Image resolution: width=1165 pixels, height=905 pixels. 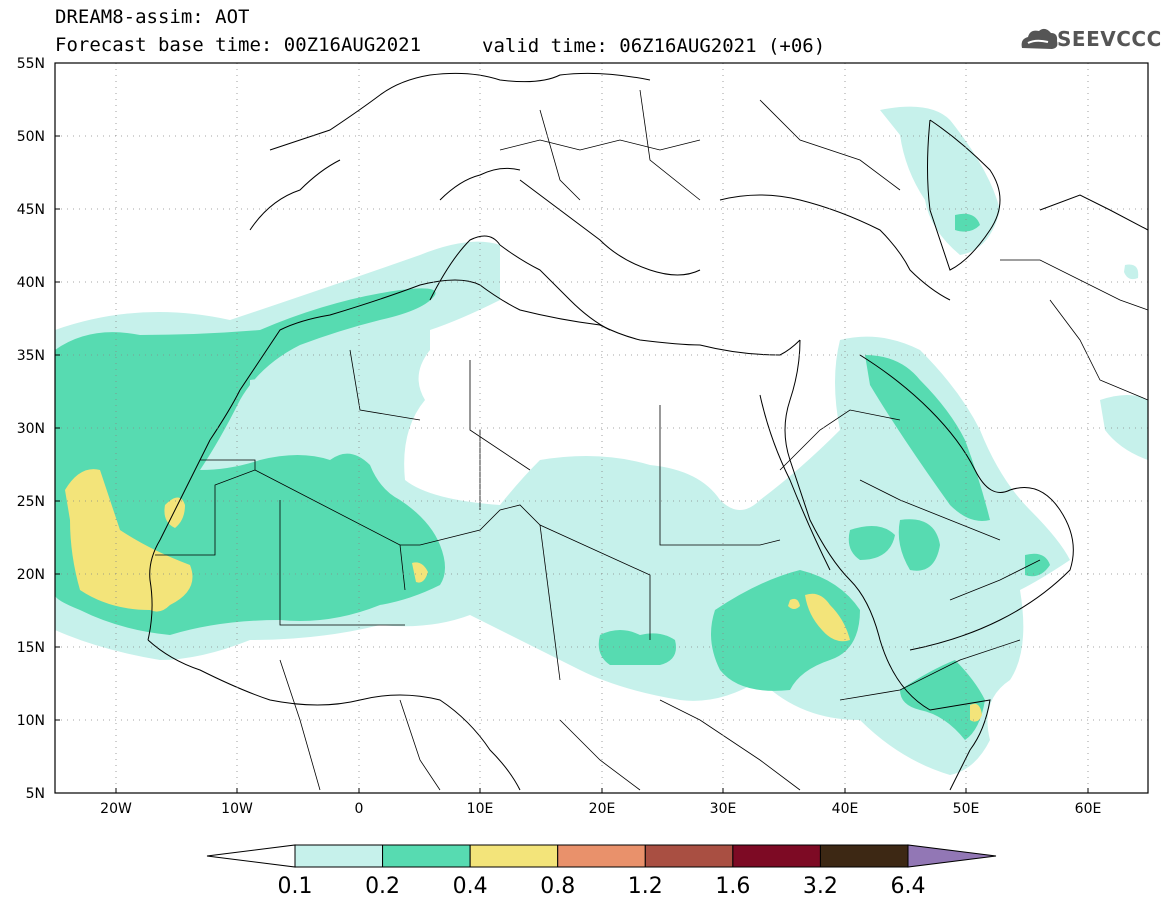 I want to click on lon-label: 20E, so click(x=602, y=809).